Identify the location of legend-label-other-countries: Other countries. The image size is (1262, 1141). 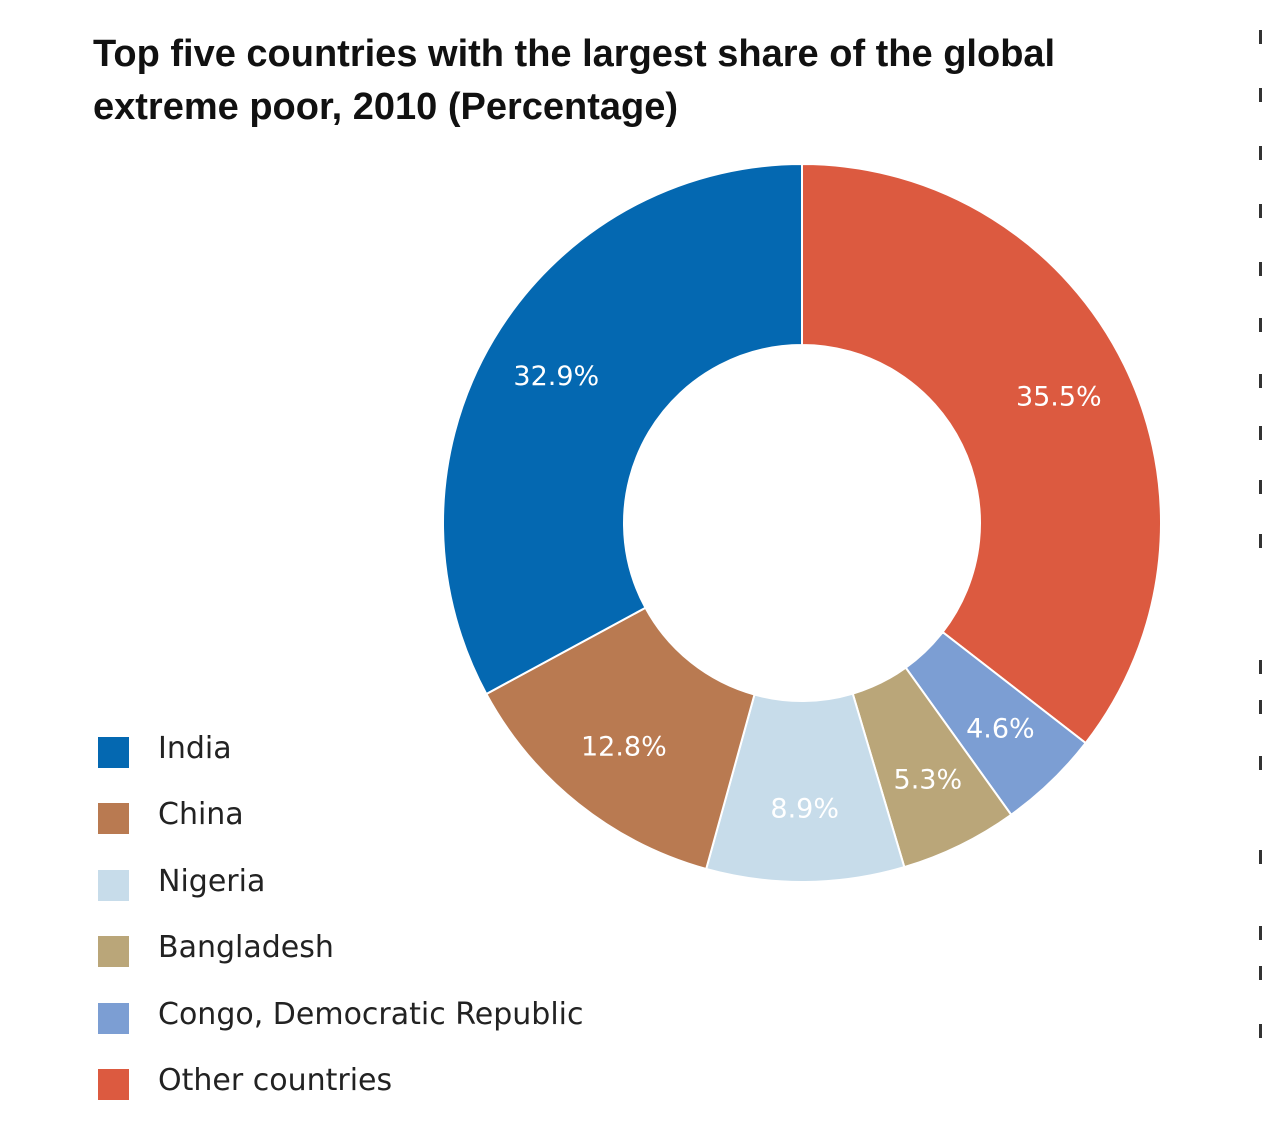
(275, 1080).